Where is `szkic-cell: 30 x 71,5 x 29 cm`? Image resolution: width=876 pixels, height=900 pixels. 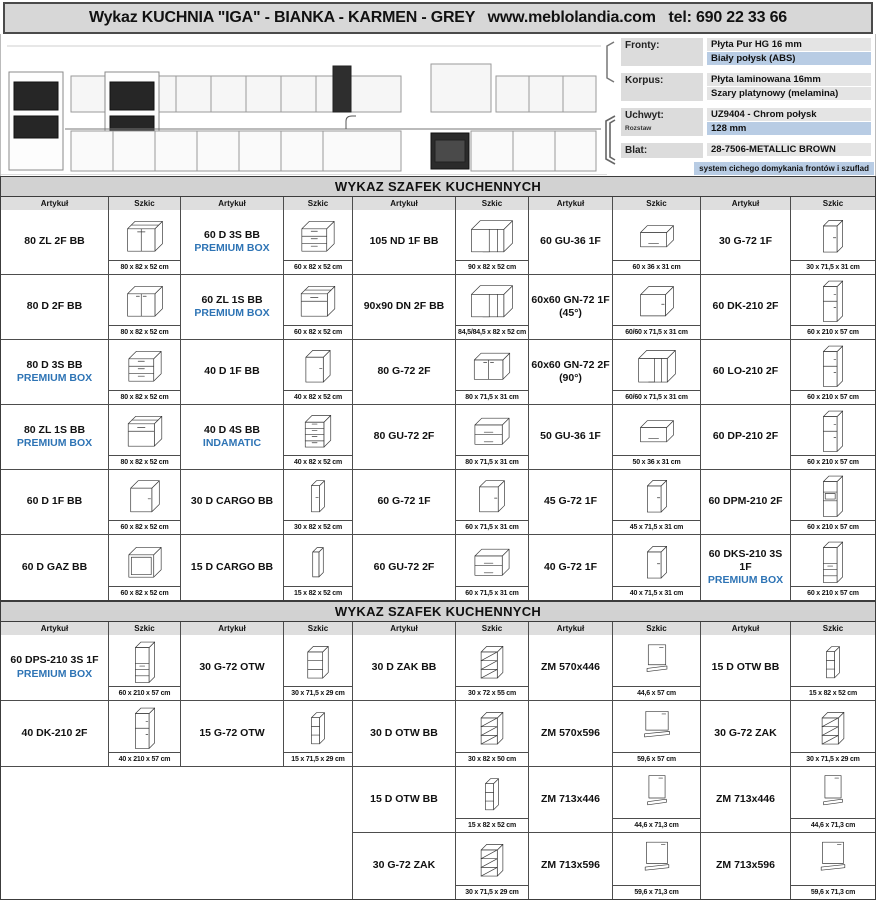
szkic-cell: 30 x 71,5 x 29 cm is located at coordinates (492, 866).